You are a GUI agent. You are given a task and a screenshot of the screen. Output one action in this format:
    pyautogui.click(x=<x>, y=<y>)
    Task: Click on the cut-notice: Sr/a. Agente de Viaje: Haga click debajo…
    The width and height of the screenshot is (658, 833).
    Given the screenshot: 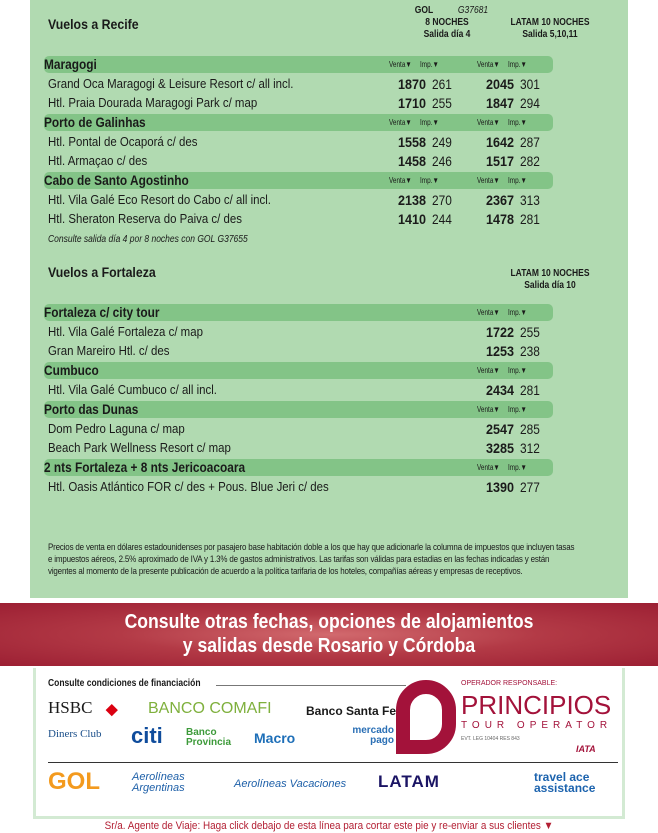 What is the action you would take?
    pyautogui.click(x=329, y=826)
    